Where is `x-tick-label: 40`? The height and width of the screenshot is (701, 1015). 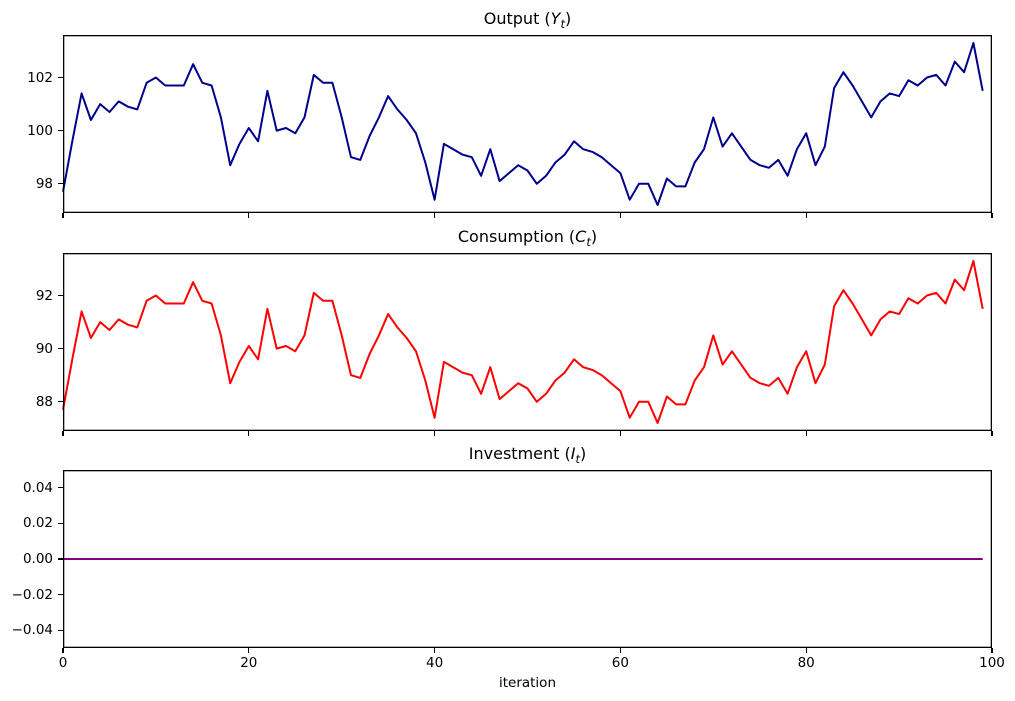 x-tick-label: 40 is located at coordinates (435, 663).